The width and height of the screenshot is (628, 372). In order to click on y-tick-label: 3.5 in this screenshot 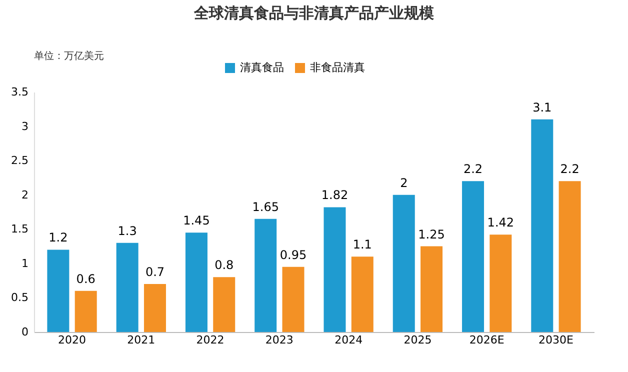, I will do `click(19, 92)`.